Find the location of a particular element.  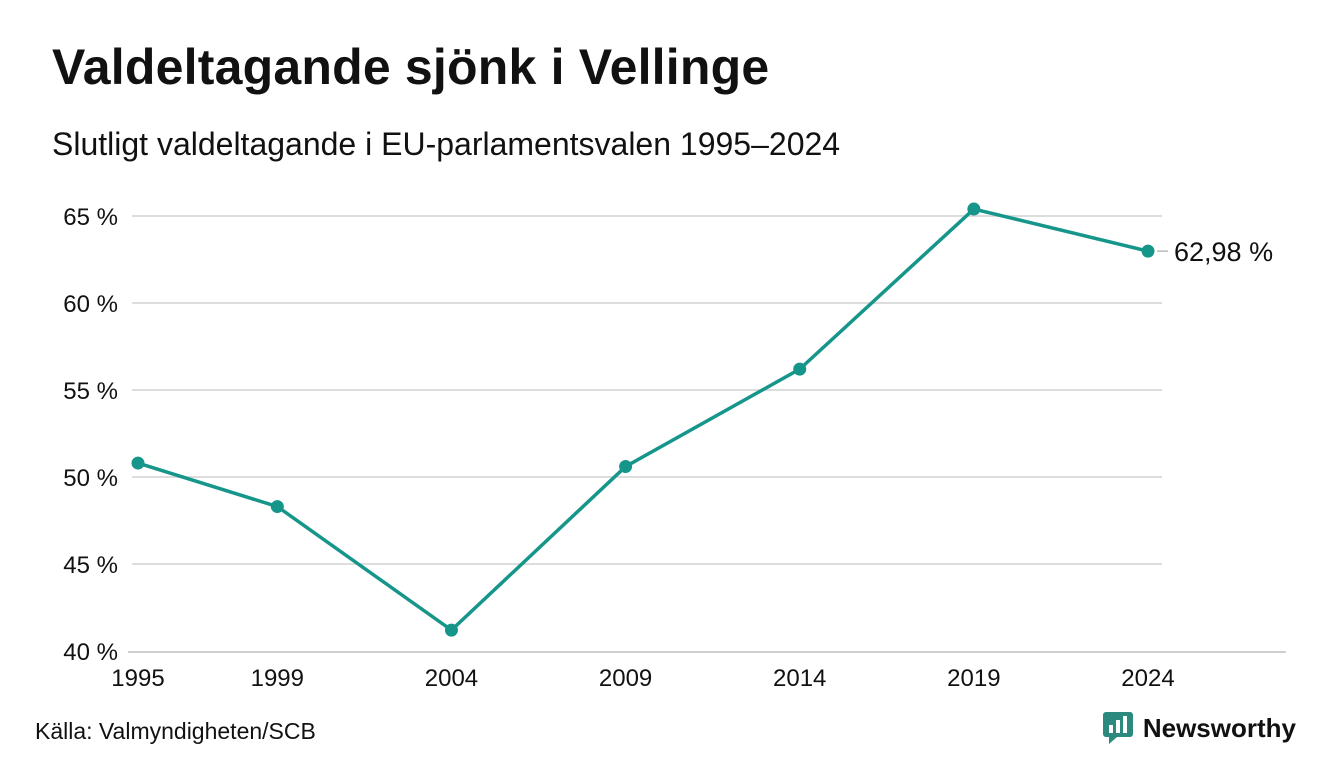

x-tick-label: 2014 is located at coordinates (799, 678).